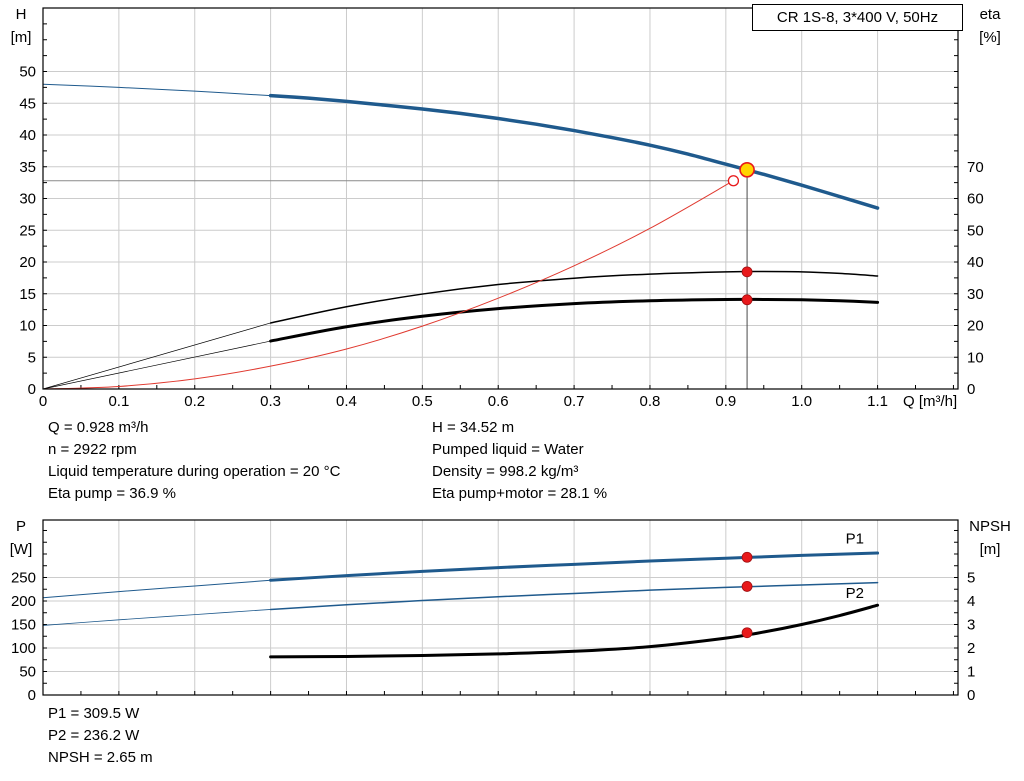  Describe the element at coordinates (574, 566) in the screenshot. I see `p1-curve` at that location.